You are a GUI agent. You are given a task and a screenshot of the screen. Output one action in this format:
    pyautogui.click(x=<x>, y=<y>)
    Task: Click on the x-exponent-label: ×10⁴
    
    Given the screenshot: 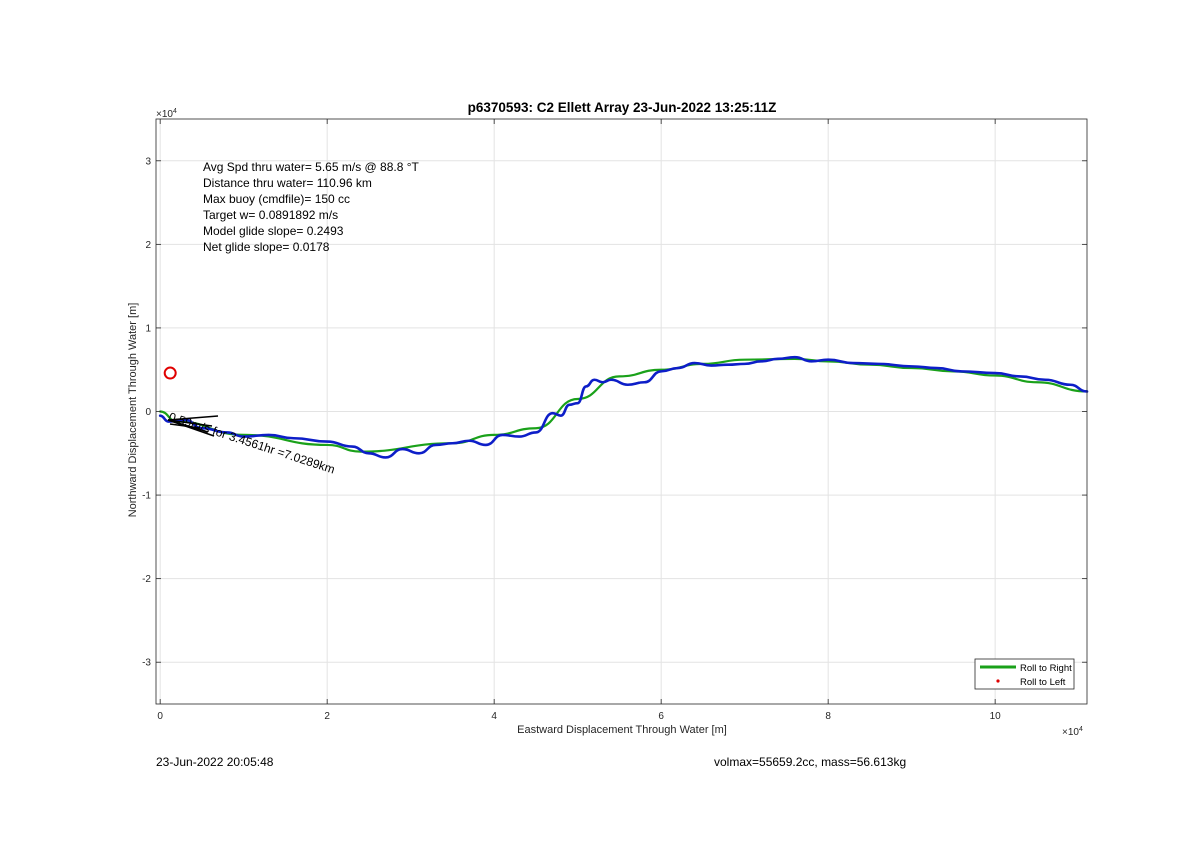 What is the action you would take?
    pyautogui.click(x=1072, y=732)
    